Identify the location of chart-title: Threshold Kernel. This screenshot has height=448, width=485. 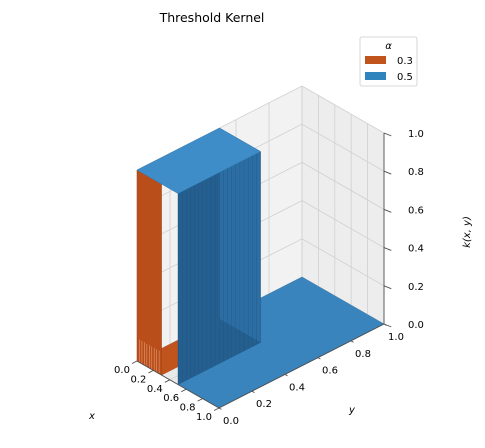
(212, 17).